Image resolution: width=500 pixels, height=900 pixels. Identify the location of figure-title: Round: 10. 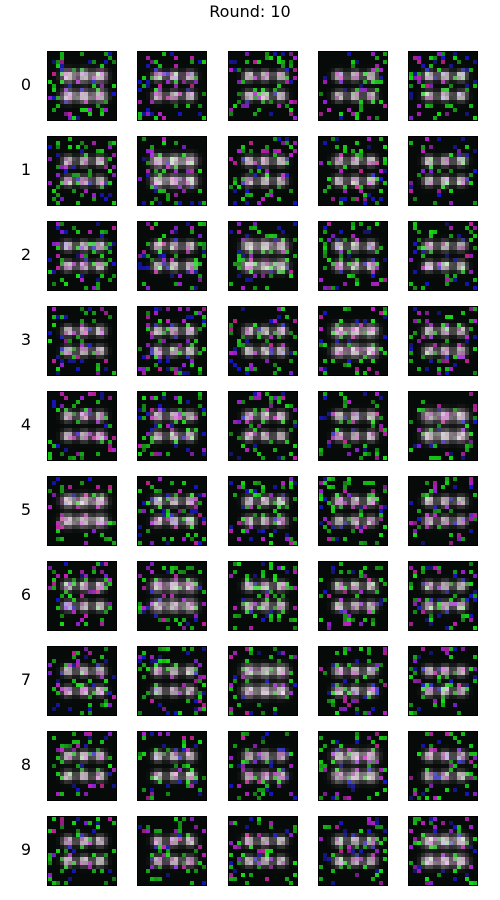
(250, 11).